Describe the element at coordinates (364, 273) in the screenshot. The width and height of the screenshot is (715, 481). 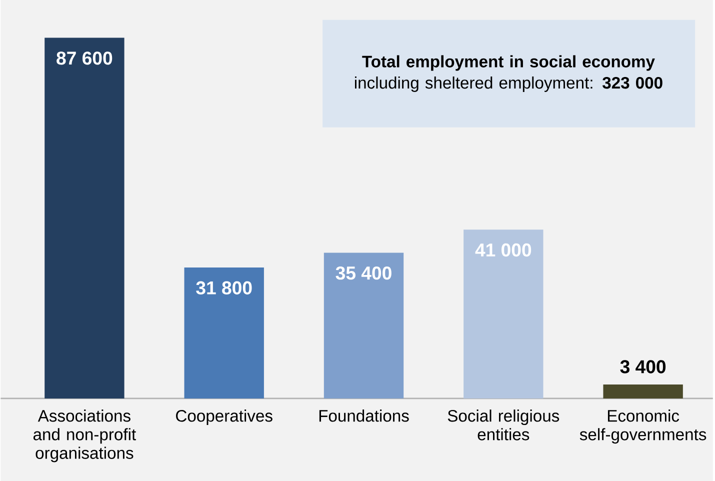
I see `data-label: 35 400` at that location.